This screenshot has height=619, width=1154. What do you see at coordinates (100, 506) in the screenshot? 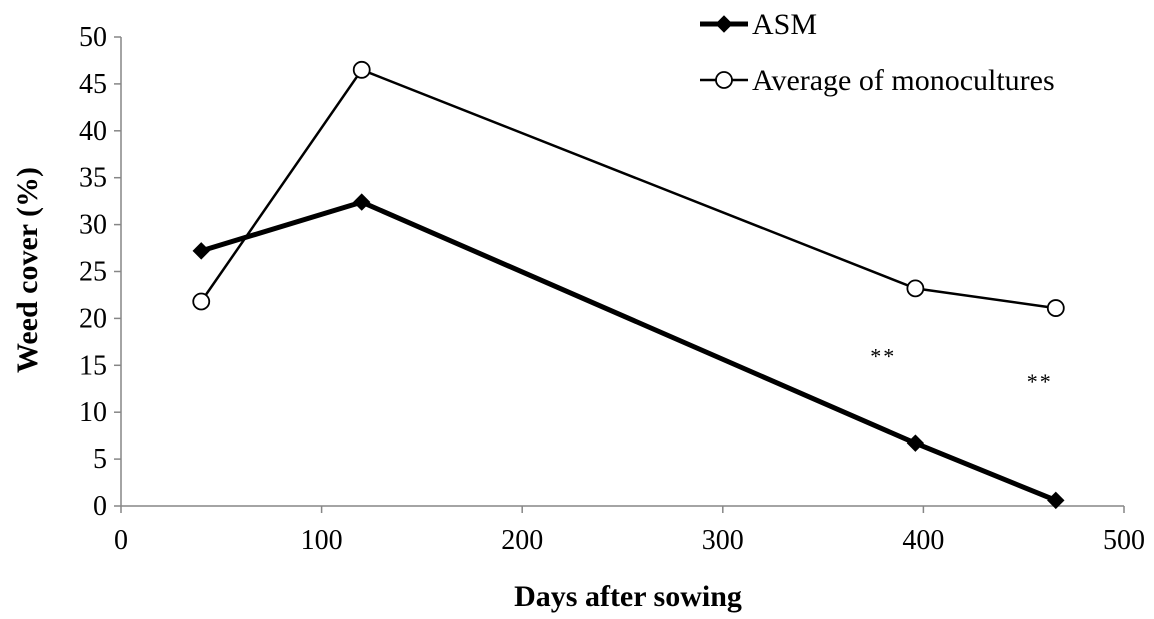
I see `y-tick-label: 0` at bounding box center [100, 506].